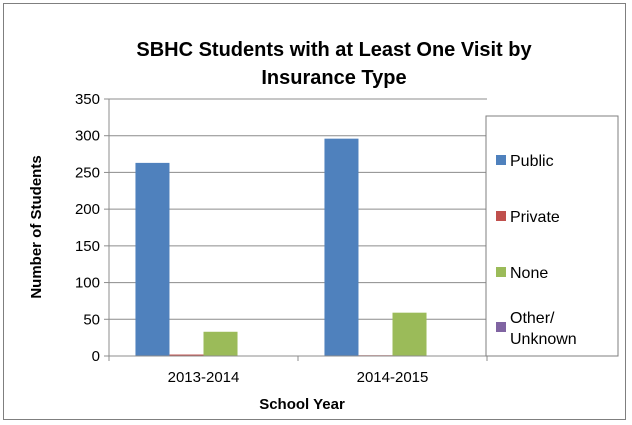 The image size is (632, 425). What do you see at coordinates (96, 356) in the screenshot?
I see `y-tick-label: 0` at bounding box center [96, 356].